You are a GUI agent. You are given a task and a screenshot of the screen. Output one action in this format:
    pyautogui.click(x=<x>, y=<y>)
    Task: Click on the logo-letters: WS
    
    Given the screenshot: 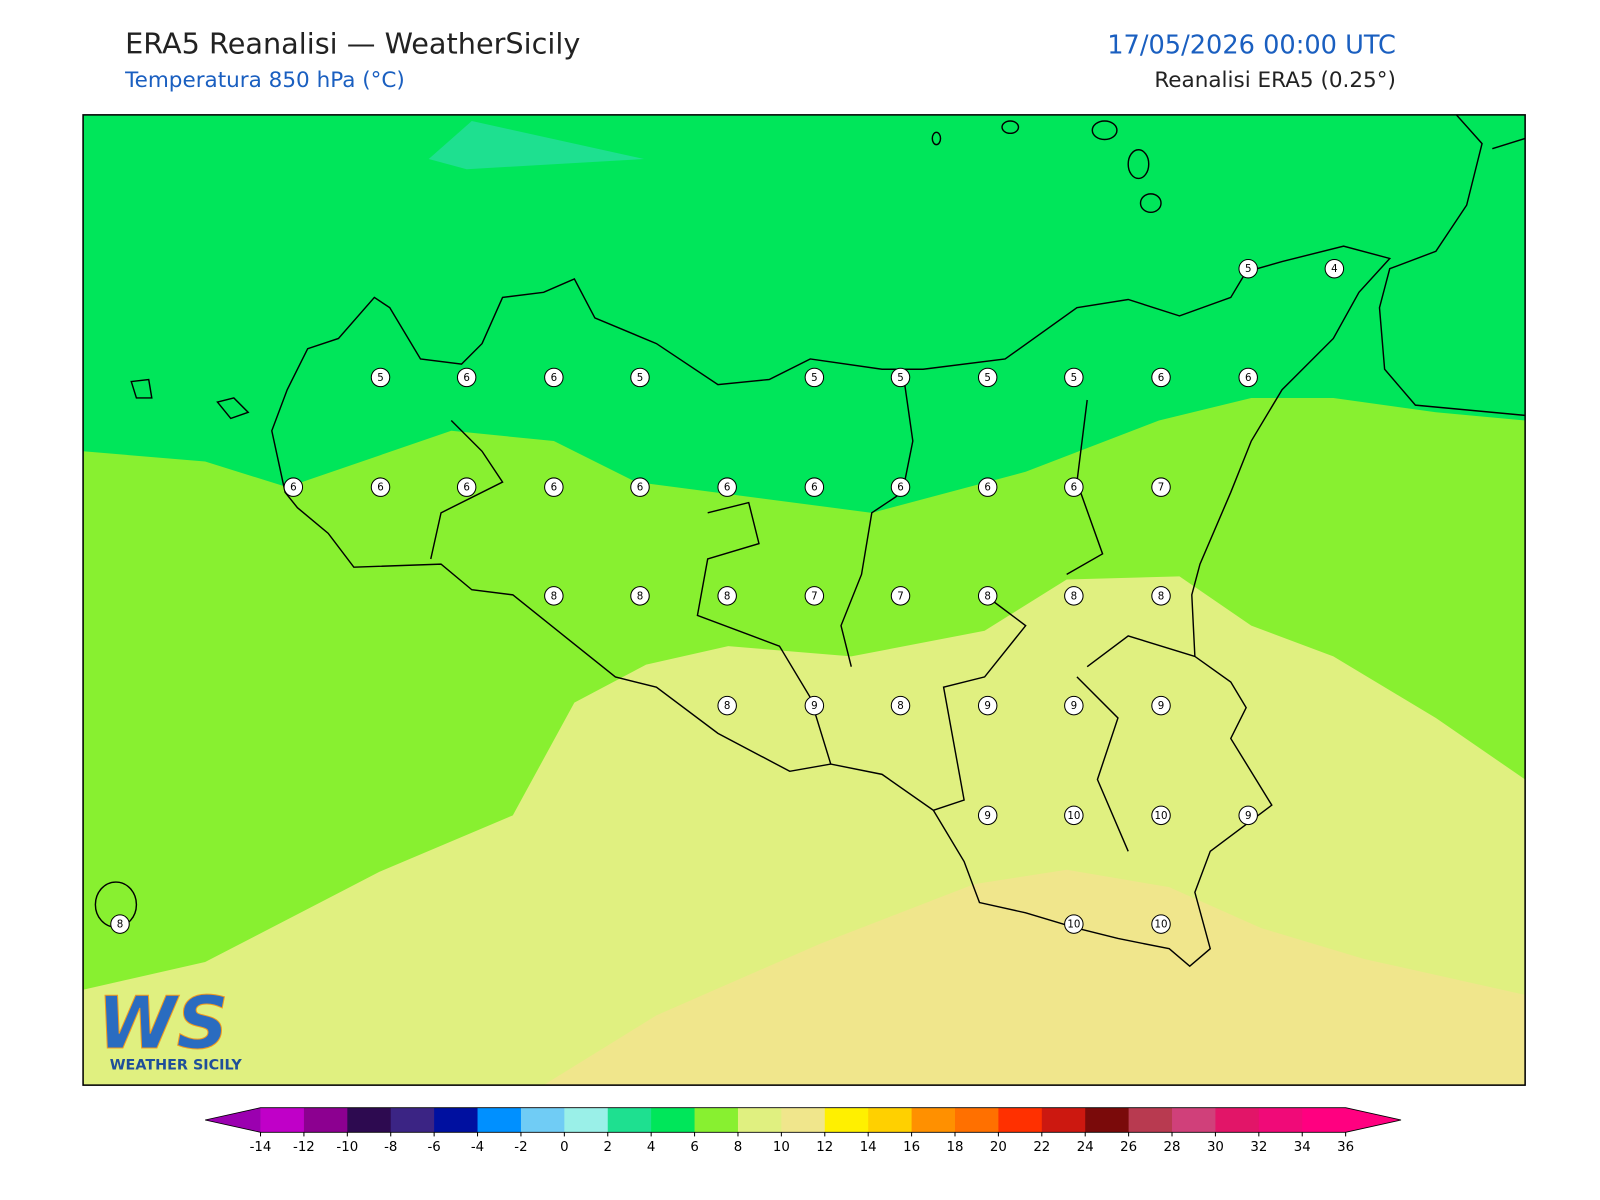 What is the action you would take?
    pyautogui.click(x=162, y=1023)
    